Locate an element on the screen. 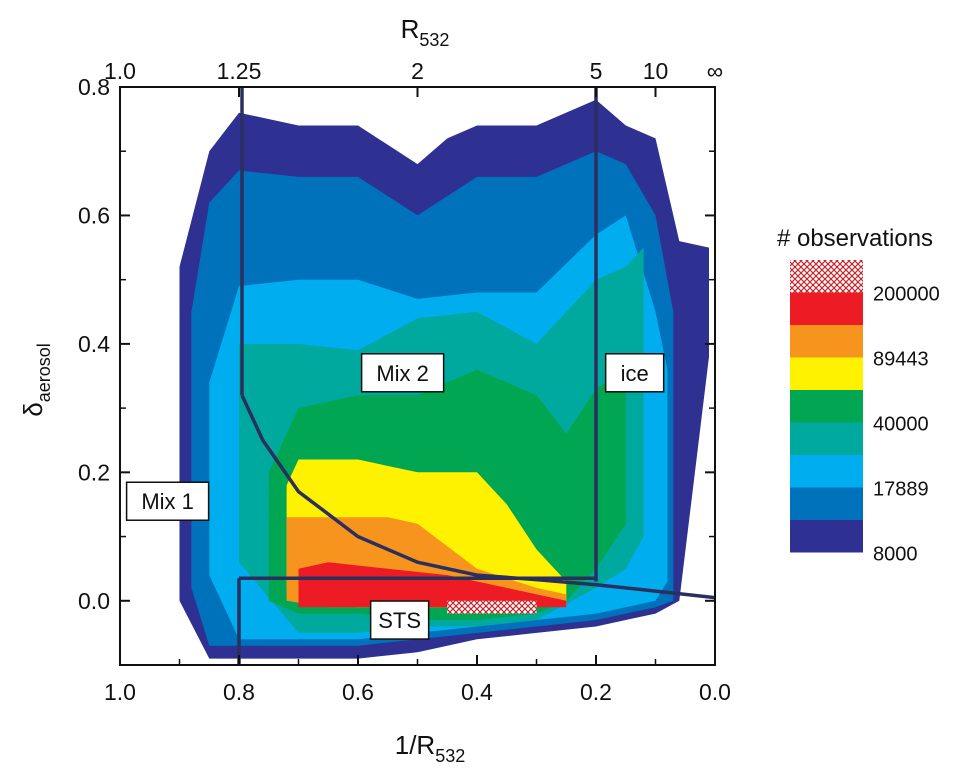  x-tick-label: 0.8 is located at coordinates (239, 692).